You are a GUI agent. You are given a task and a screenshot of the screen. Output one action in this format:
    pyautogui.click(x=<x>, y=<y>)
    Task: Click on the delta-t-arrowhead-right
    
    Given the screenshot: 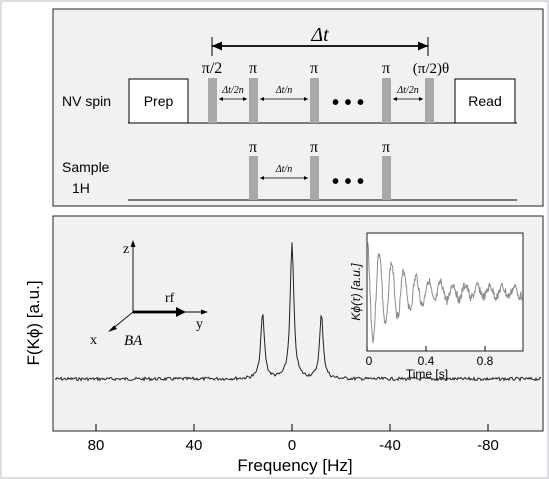 What is the action you would take?
    pyautogui.click(x=423, y=46)
    